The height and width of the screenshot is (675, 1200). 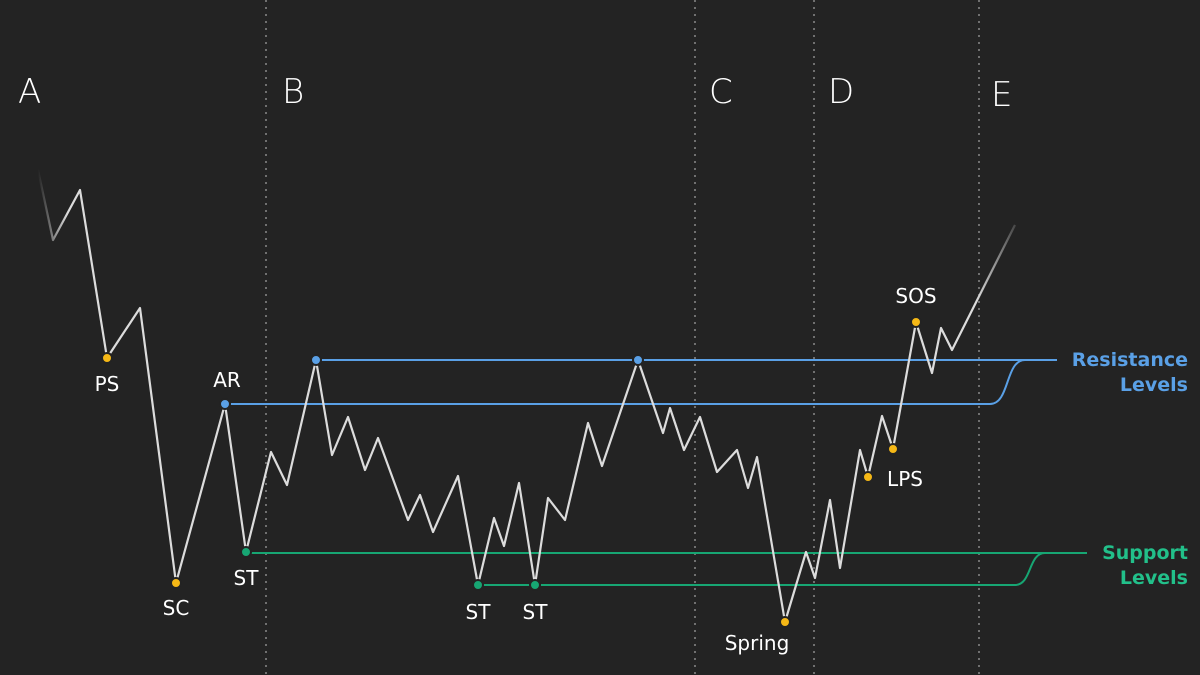 I want to click on event-label: PS, so click(x=107, y=384).